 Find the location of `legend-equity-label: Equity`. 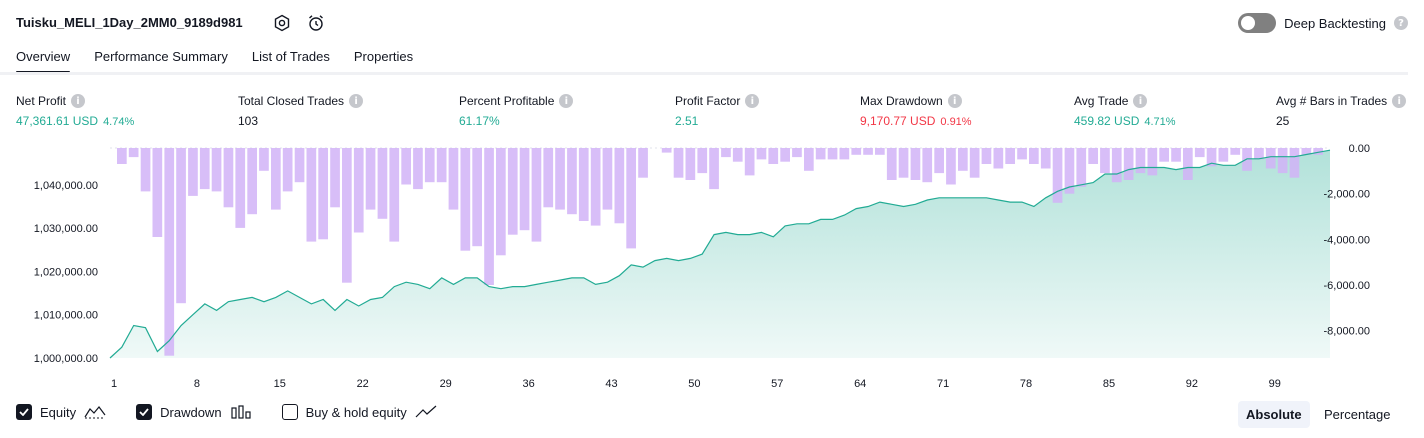

legend-equity-label: Equity is located at coordinates (58, 412).